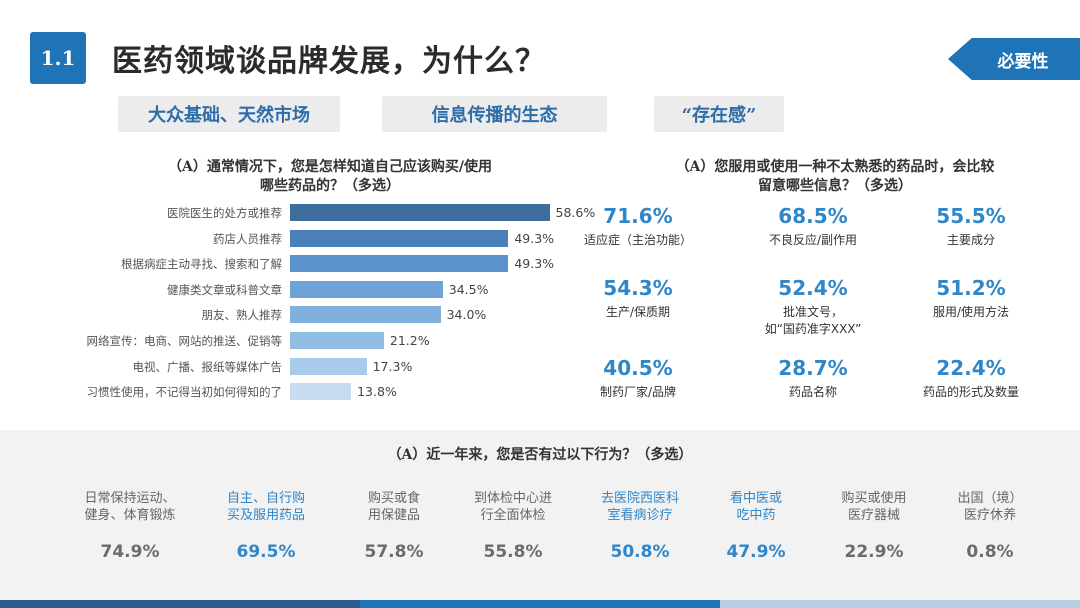 The image size is (1080, 608). What do you see at coordinates (409, 340) in the screenshot?
I see `bar-value-label: 21.2%` at bounding box center [409, 340].